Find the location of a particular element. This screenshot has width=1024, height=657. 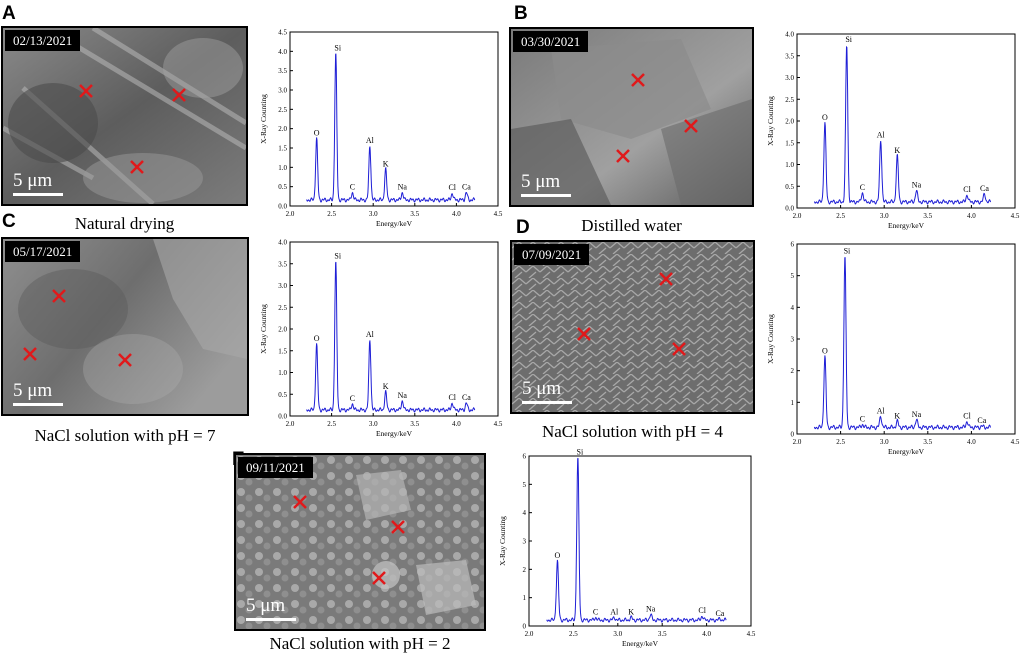

caption-b: Distilled water is located at coordinates (631, 225).